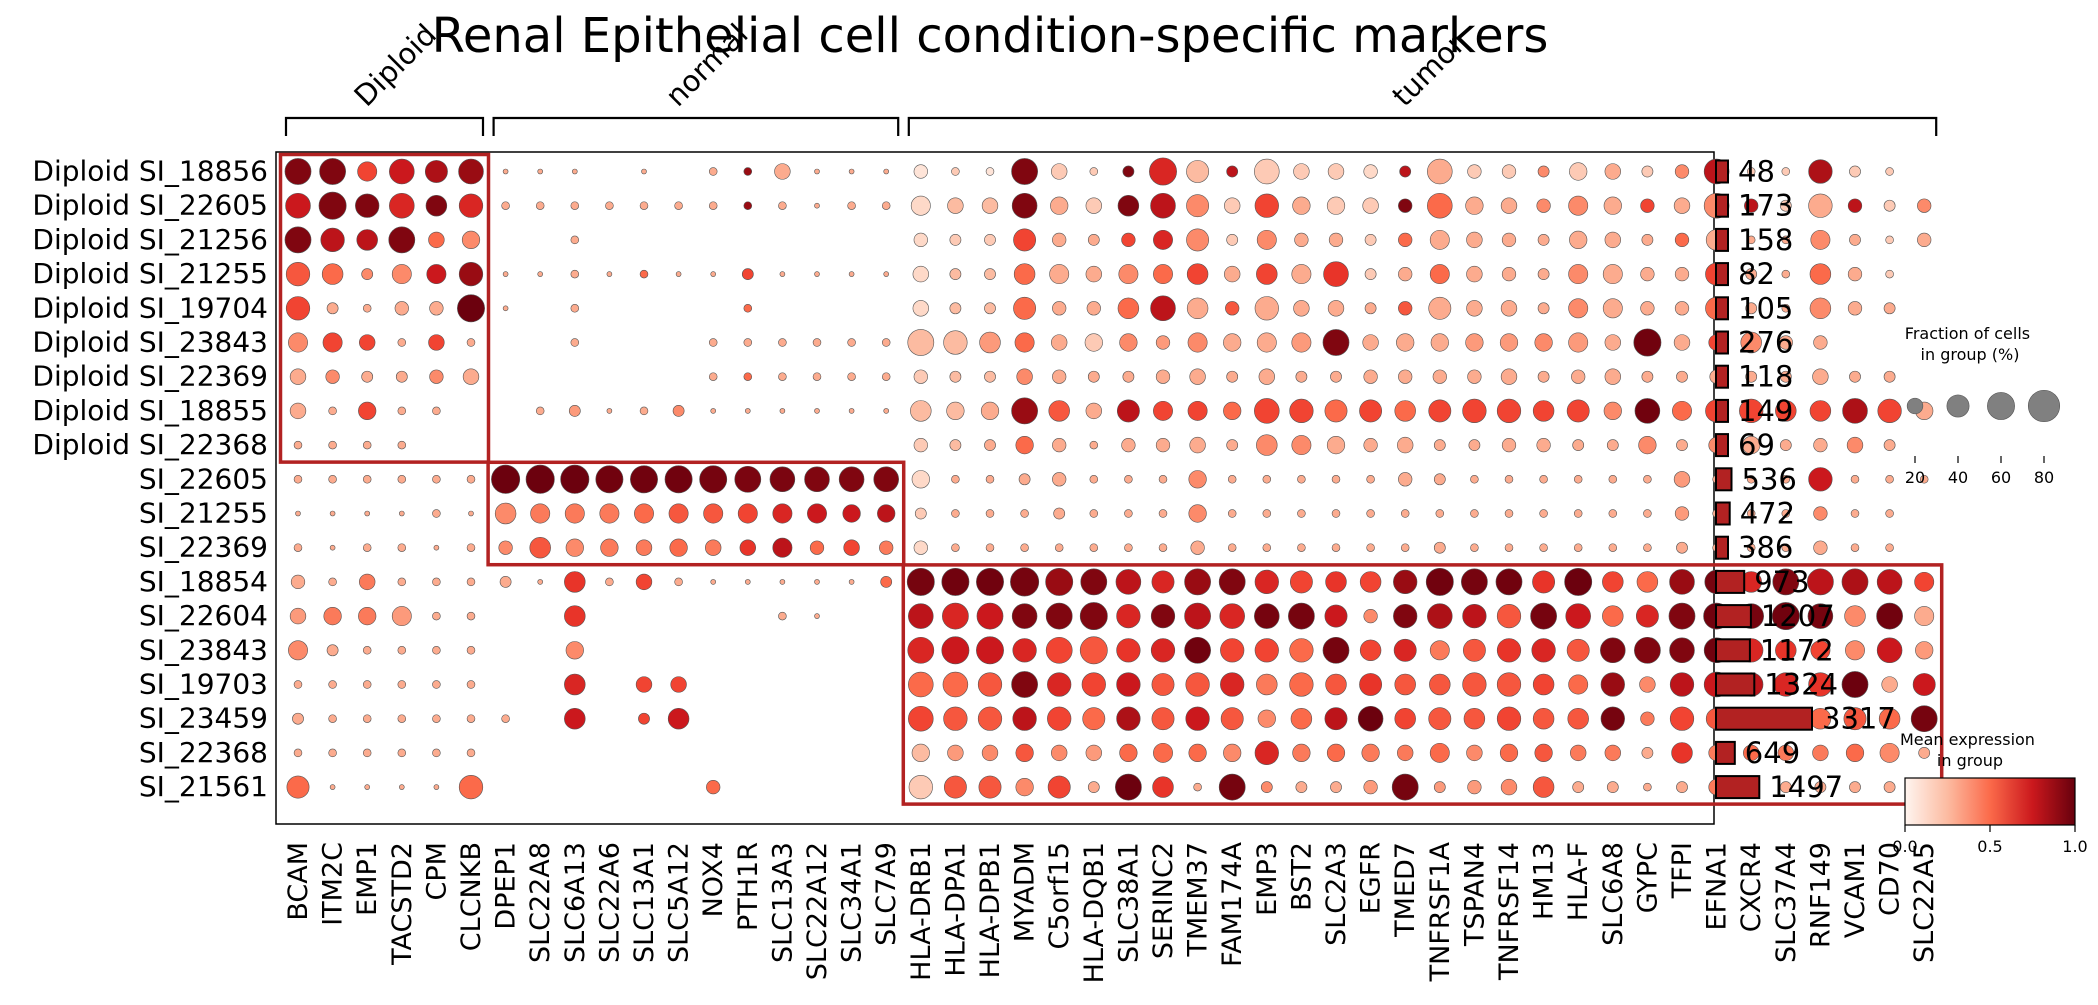  Describe the element at coordinates (2044, 477) in the screenshot. I see `size-legend-label: 80` at that location.